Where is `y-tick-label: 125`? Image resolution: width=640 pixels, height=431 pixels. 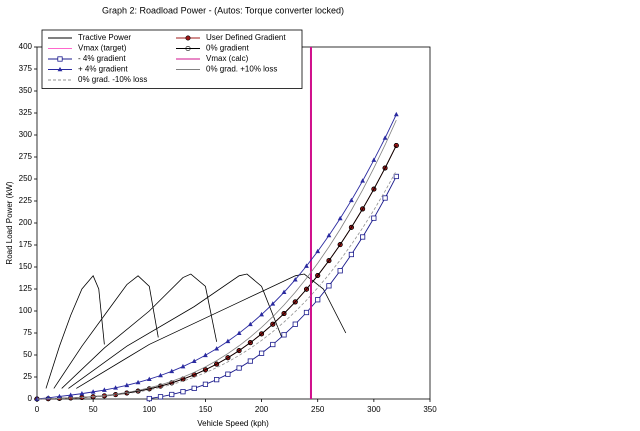 y-tick-label: 125 is located at coordinates (26, 288).